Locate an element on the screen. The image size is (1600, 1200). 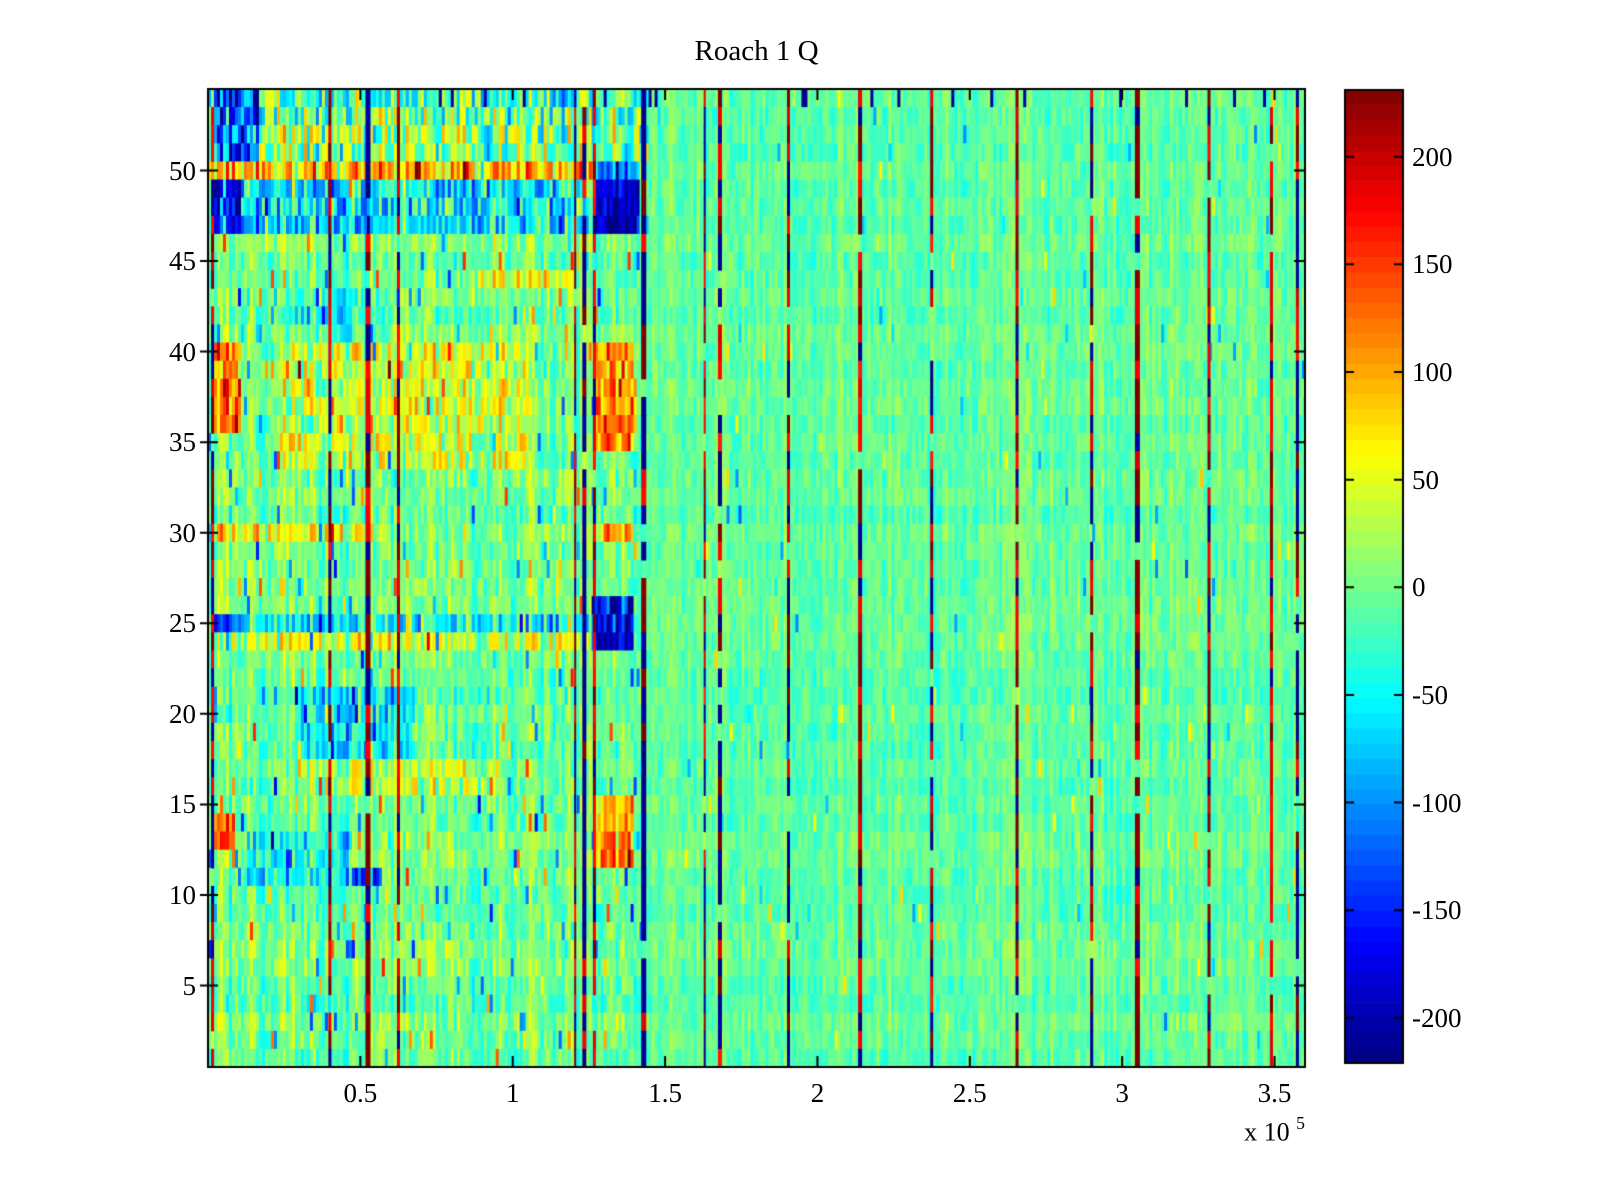
colorbar-tick-label: 200 is located at coordinates (1432, 156).